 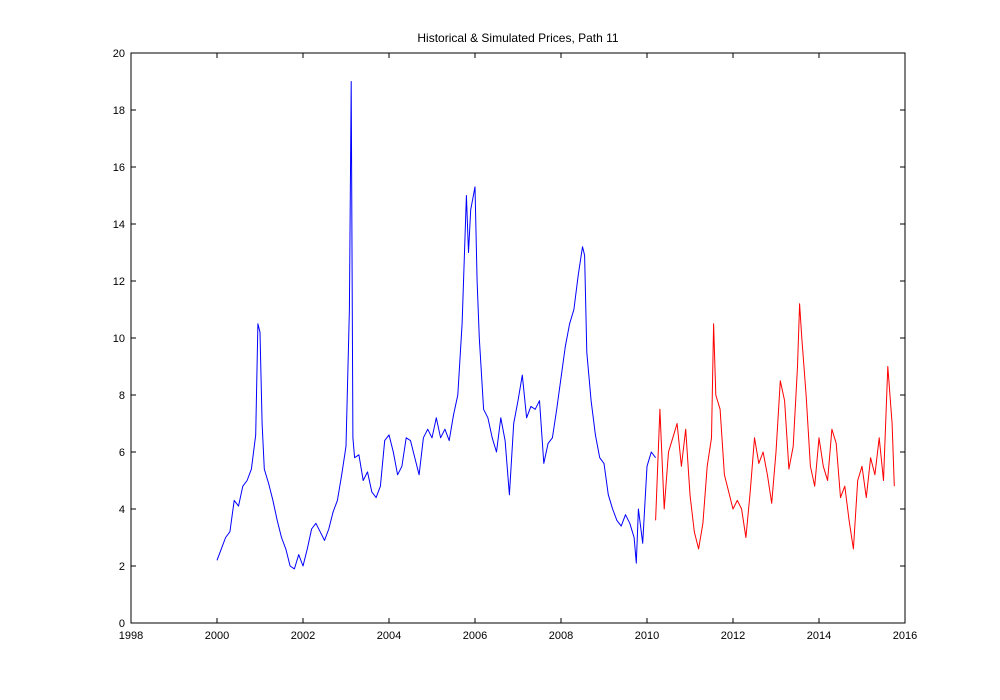 I want to click on y-tick-label: 20, so click(x=119, y=54).